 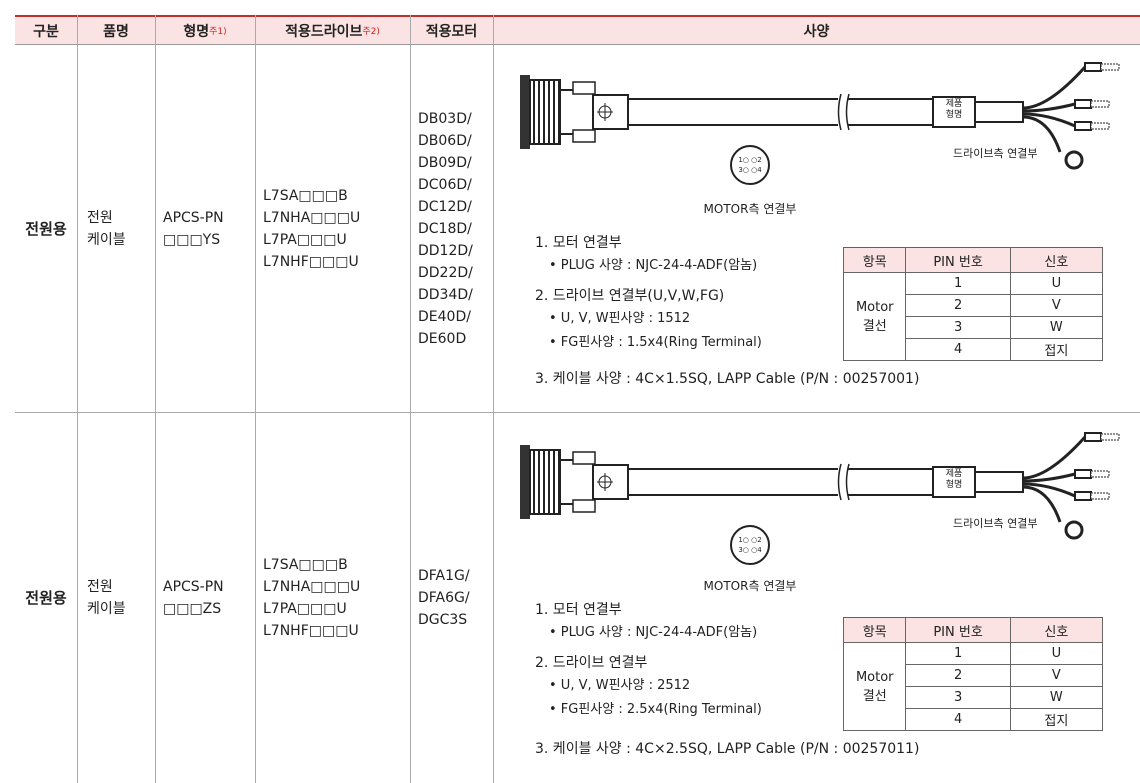 I want to click on drive-line: L7PA□□□U, so click(x=305, y=608).